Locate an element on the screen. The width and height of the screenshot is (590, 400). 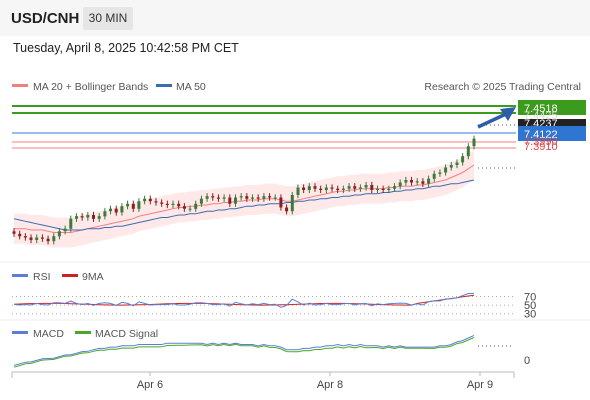
rsi-legend-label: RSI is located at coordinates (42, 277).